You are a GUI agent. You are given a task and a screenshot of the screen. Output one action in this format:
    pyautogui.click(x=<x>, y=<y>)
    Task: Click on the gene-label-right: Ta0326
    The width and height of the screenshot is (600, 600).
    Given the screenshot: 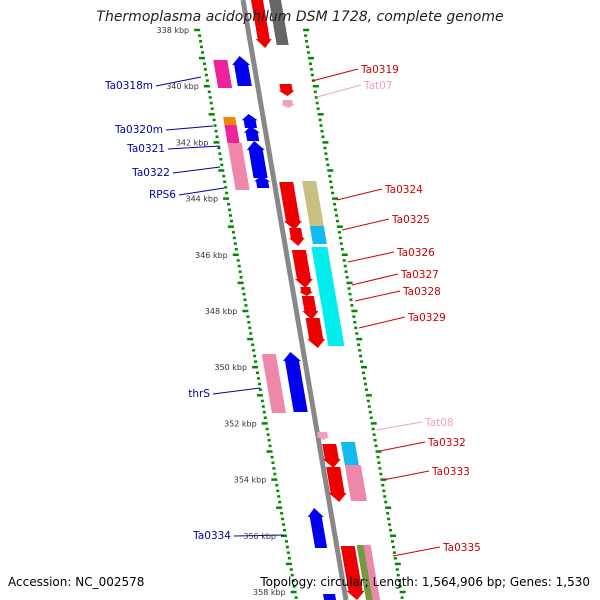 What is the action you would take?
    pyautogui.click(x=415, y=253)
    